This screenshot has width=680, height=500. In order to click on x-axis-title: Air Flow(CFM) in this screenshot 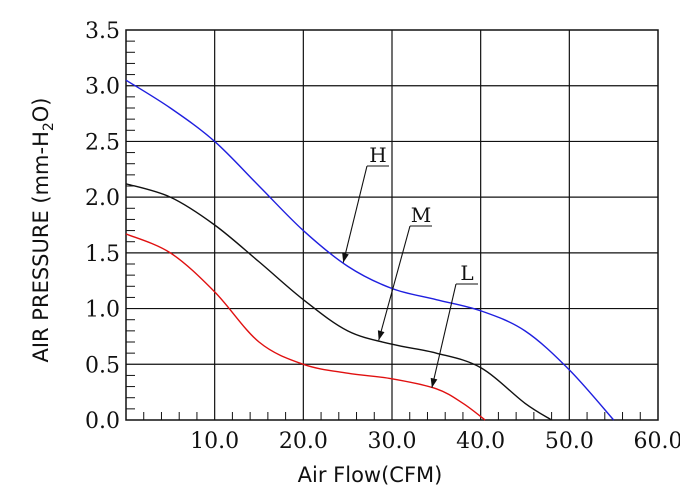, I will do `click(370, 475)`.